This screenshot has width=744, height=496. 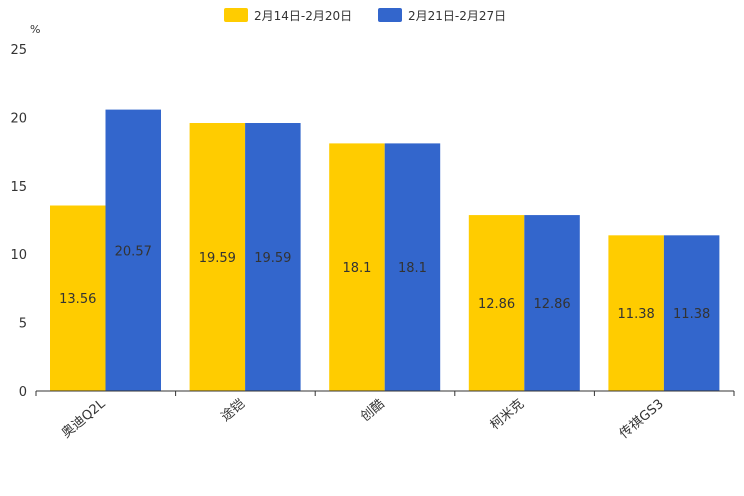 I want to click on y-tick-label: 20, so click(x=18, y=118).